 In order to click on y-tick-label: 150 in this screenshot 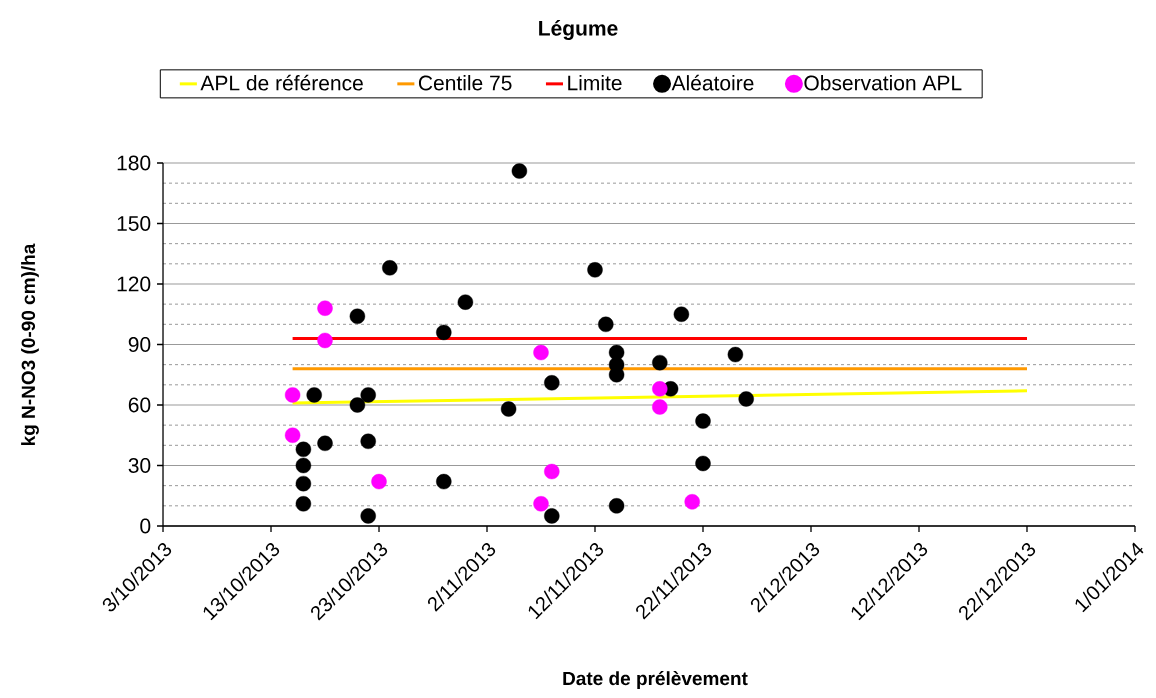, I will do `click(134, 223)`.